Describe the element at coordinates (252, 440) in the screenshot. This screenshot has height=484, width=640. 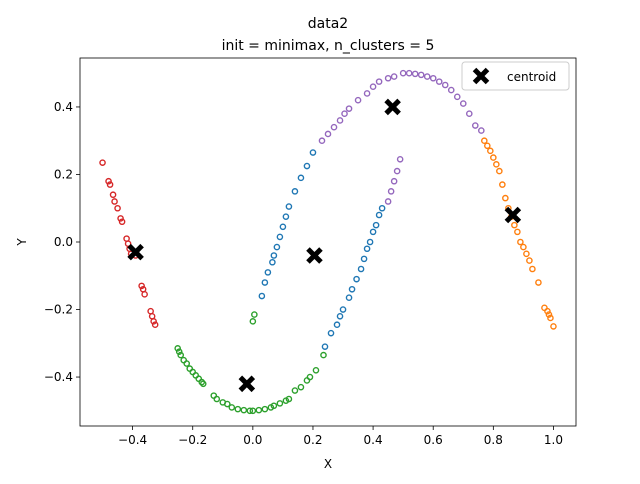
I see `x-tick-label: 0.0` at that location.